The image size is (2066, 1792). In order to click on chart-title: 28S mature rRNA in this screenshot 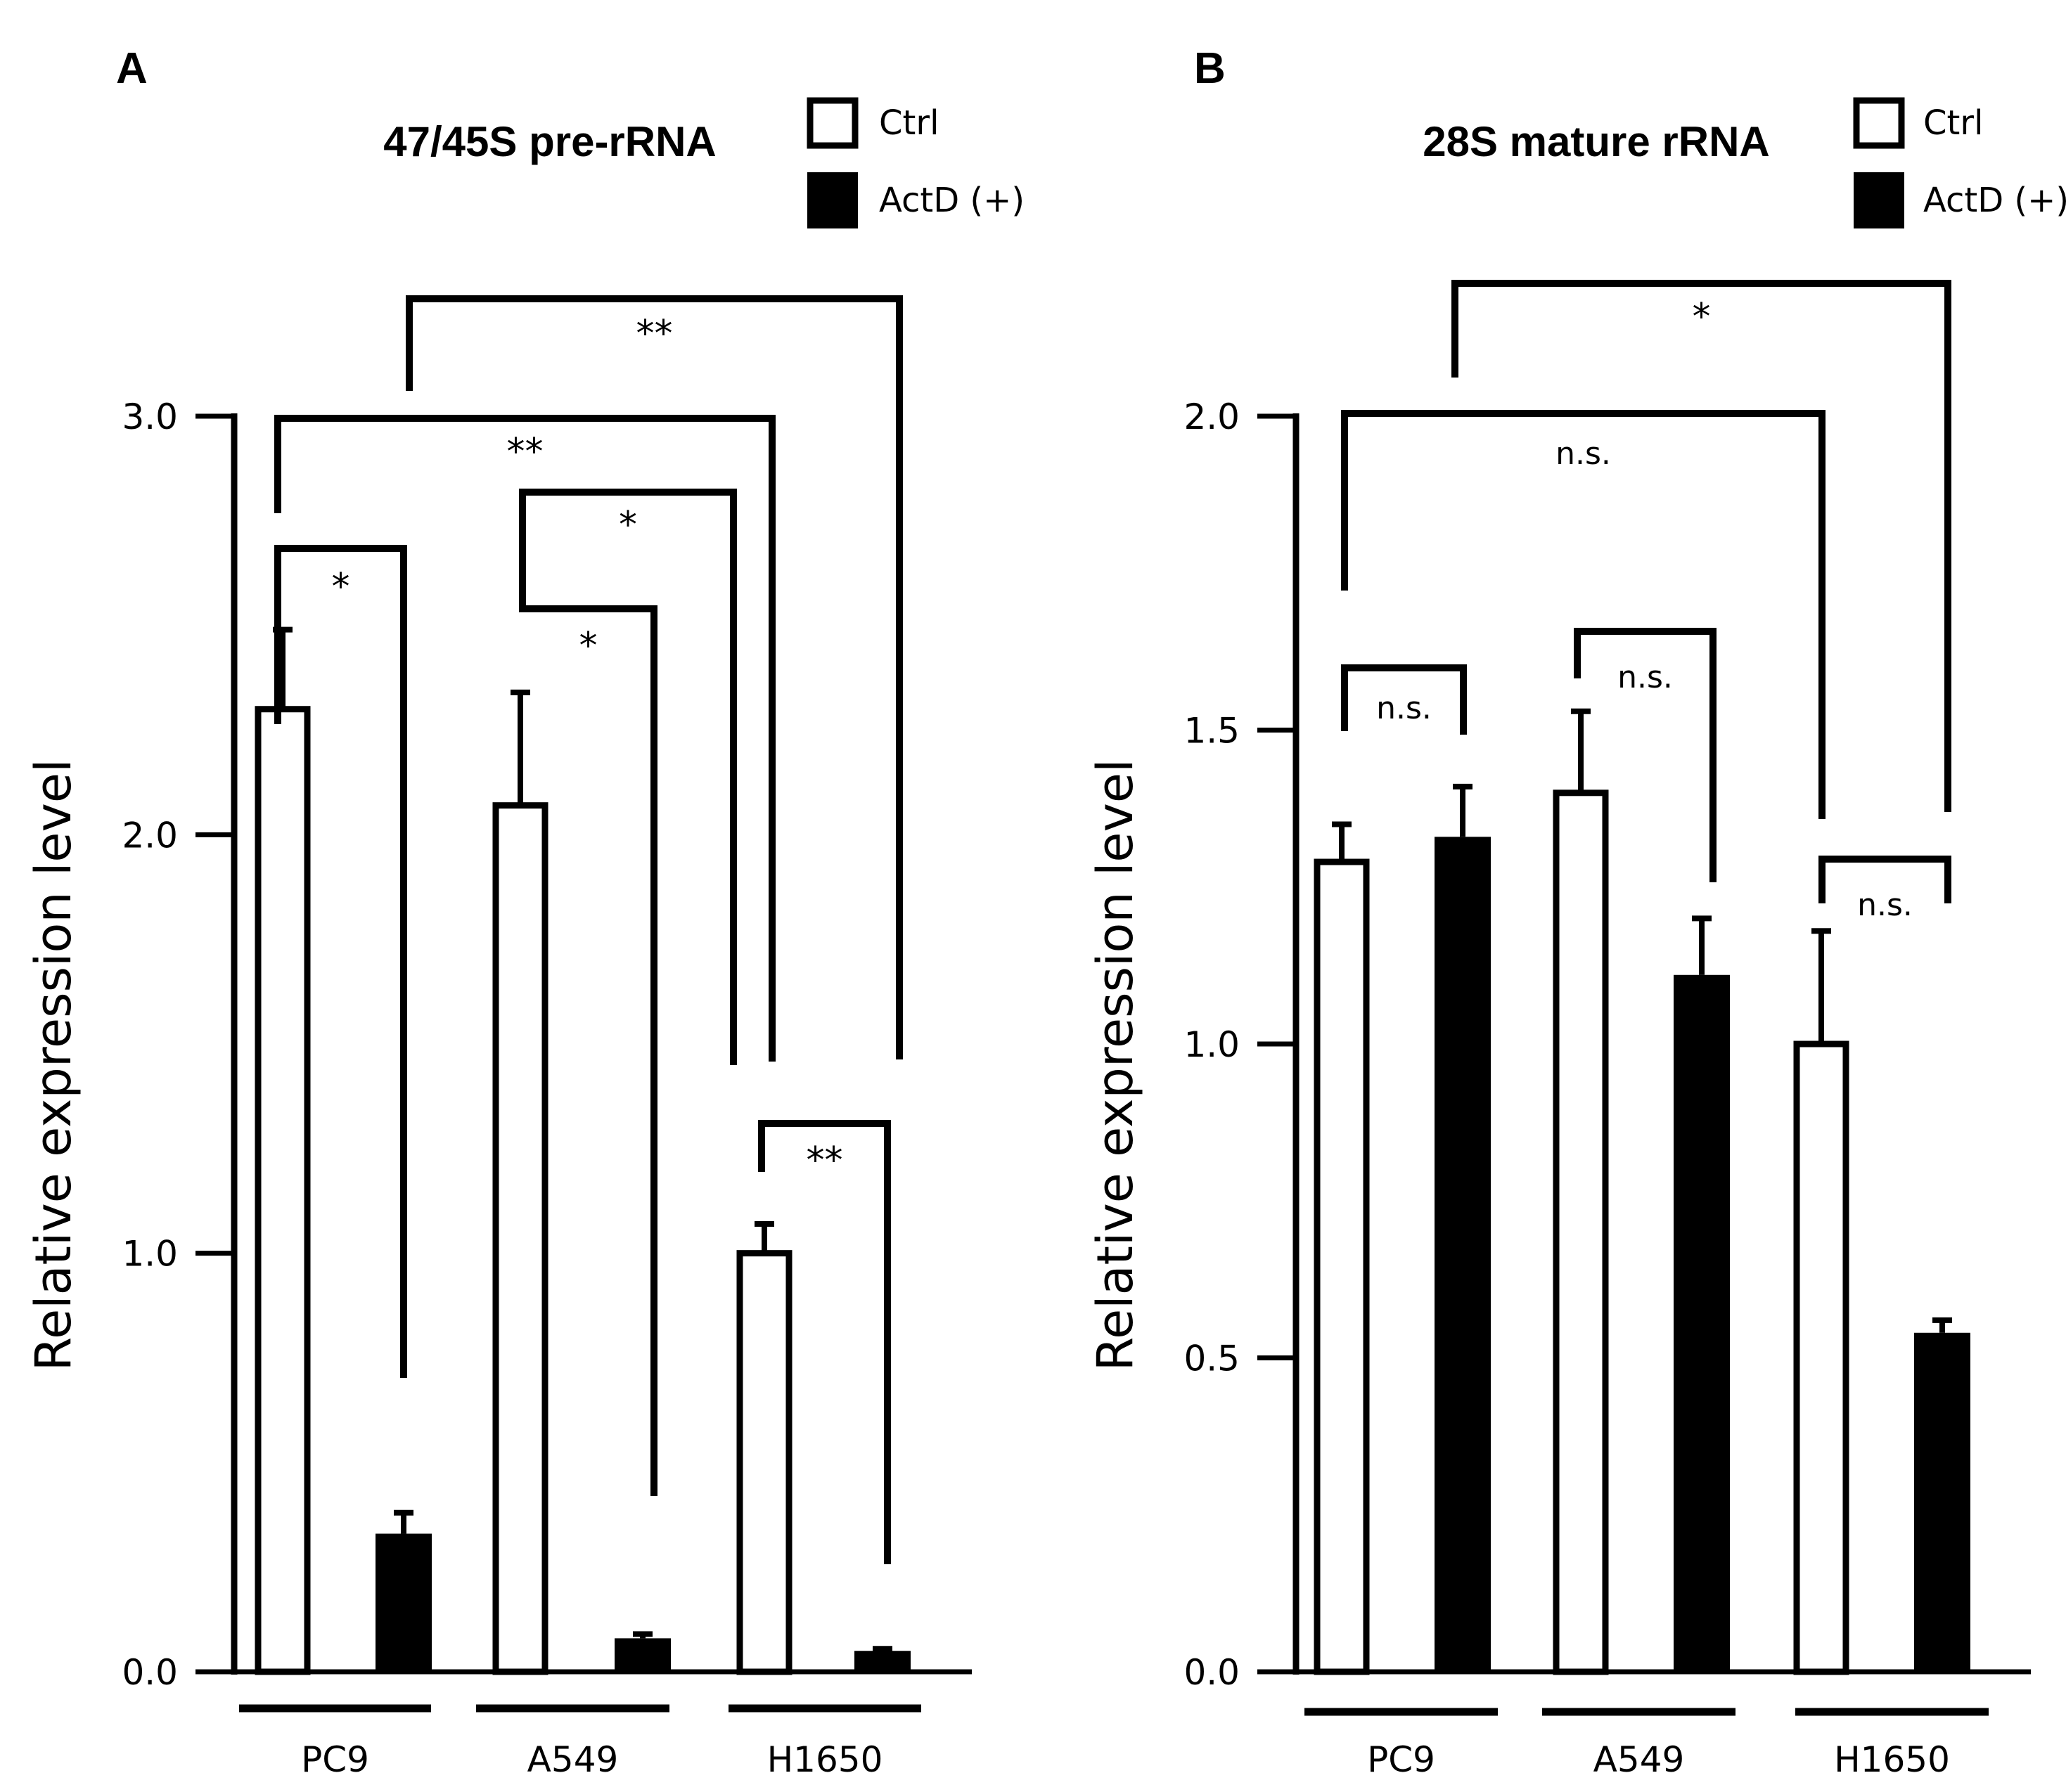, I will do `click(1596, 142)`.